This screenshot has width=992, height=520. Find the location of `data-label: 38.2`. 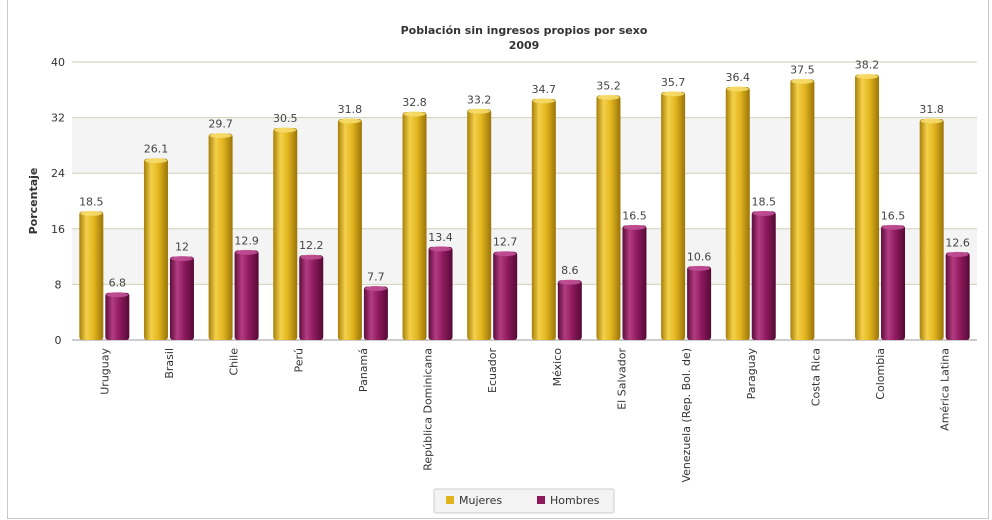

data-label: 38.2 is located at coordinates (867, 65).